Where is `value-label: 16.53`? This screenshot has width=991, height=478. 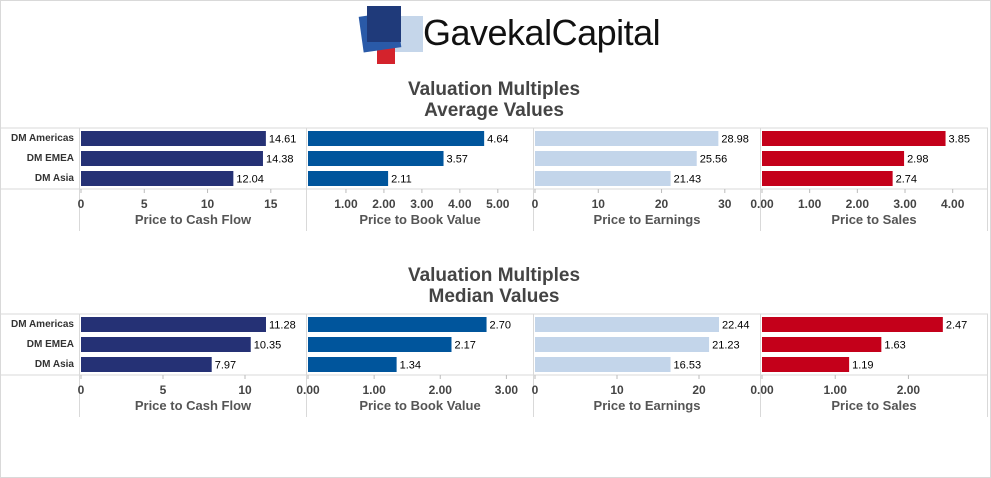
value-label: 16.53 is located at coordinates (688, 366).